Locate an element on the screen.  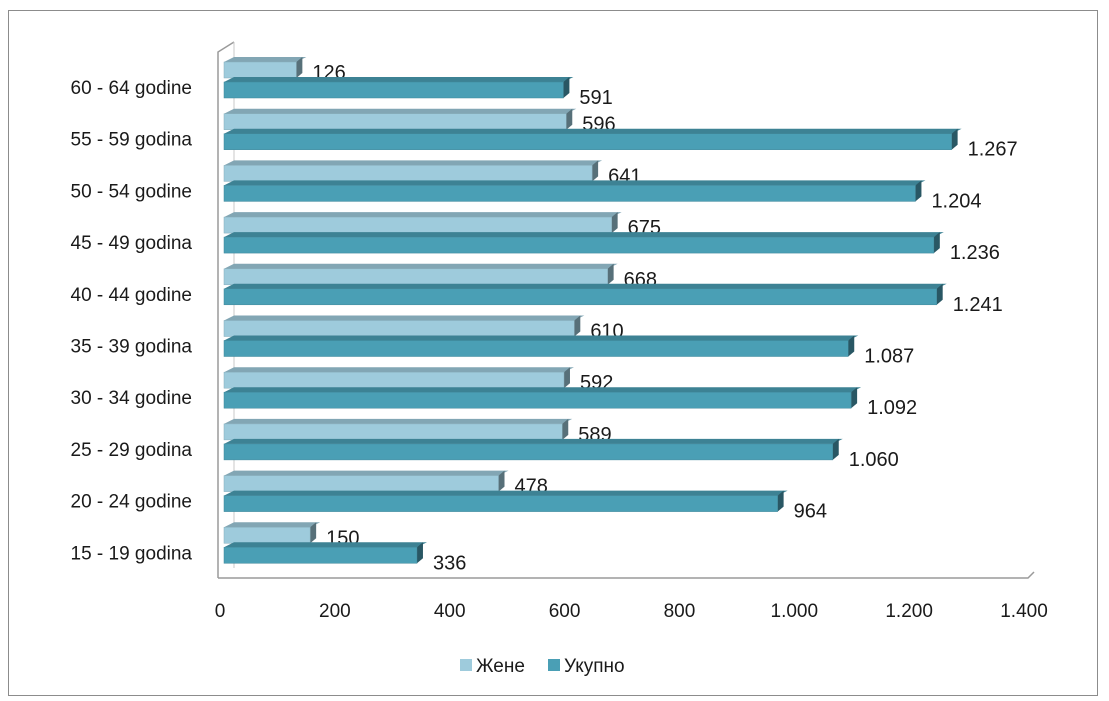
data-label: 1.092 is located at coordinates (892, 408).